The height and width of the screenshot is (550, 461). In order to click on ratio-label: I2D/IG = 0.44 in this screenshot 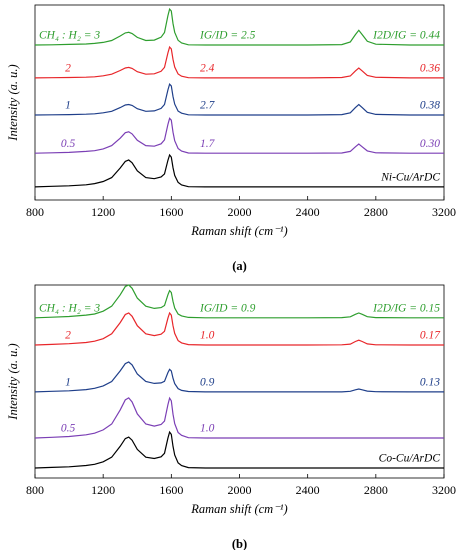, I will do `click(406, 36)`.